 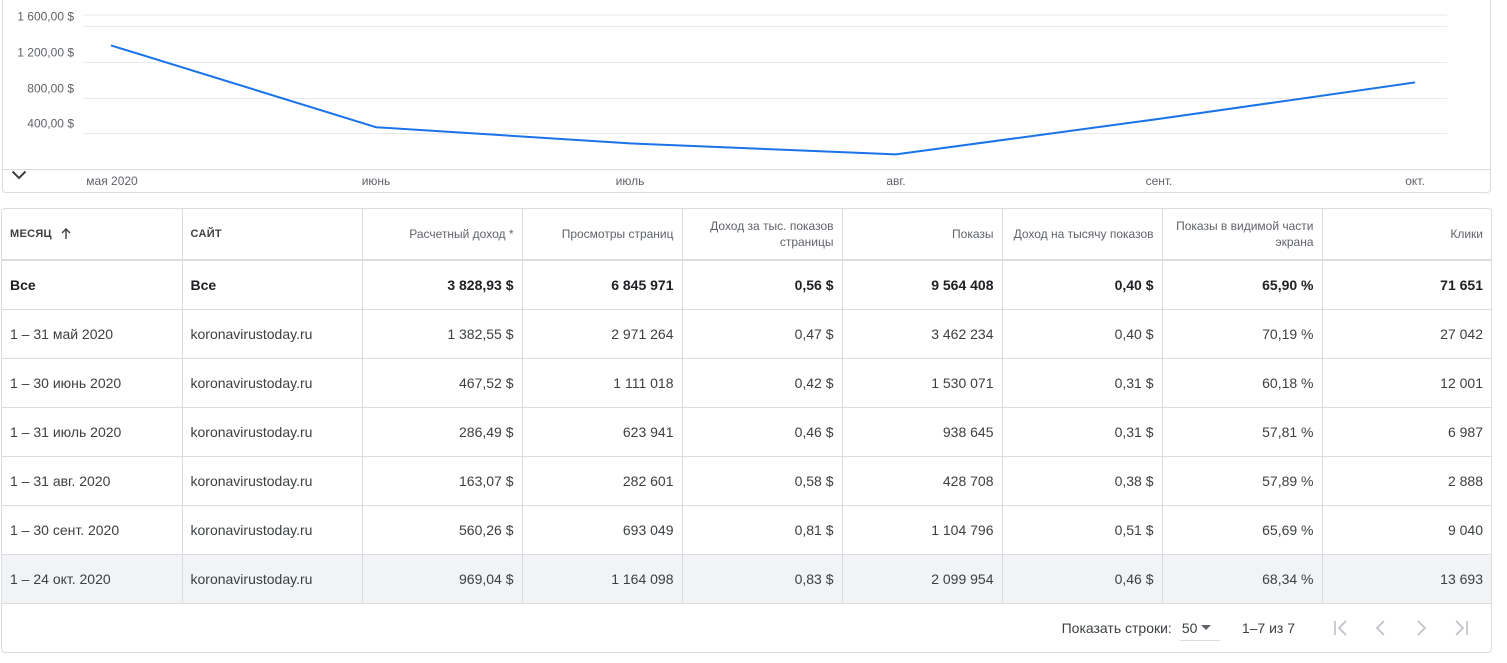 What do you see at coordinates (31, 234) in the screenshot?
I see `column-header-label: Месяц` at bounding box center [31, 234].